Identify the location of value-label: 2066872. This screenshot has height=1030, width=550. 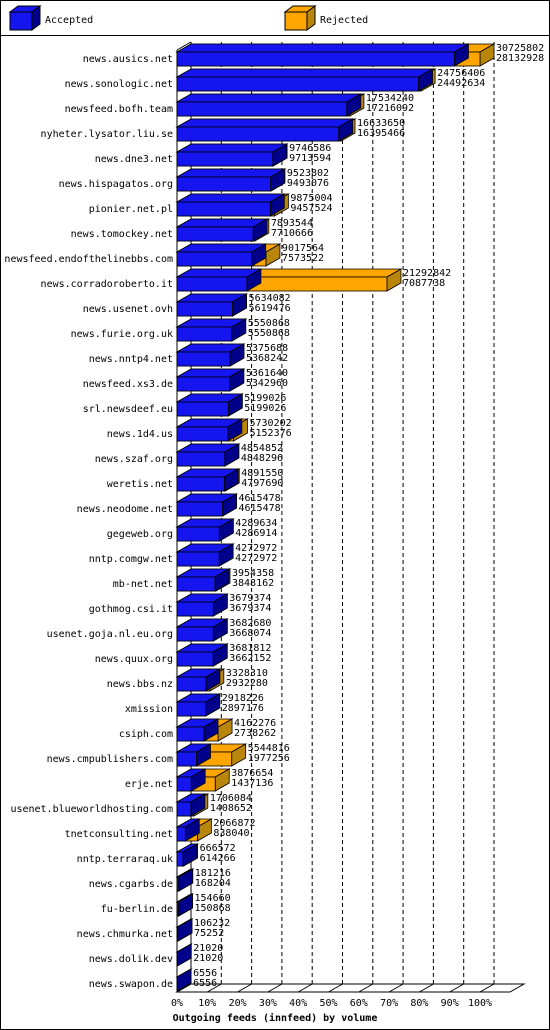
(234, 823).